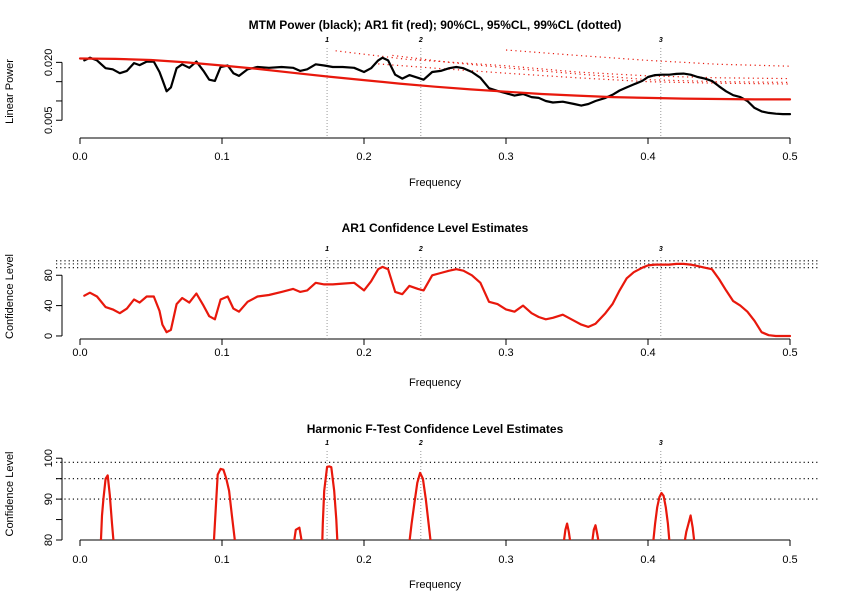  What do you see at coordinates (505, 353) in the screenshot?
I see `chart-1-x-tick-label: 0.3` at bounding box center [505, 353].